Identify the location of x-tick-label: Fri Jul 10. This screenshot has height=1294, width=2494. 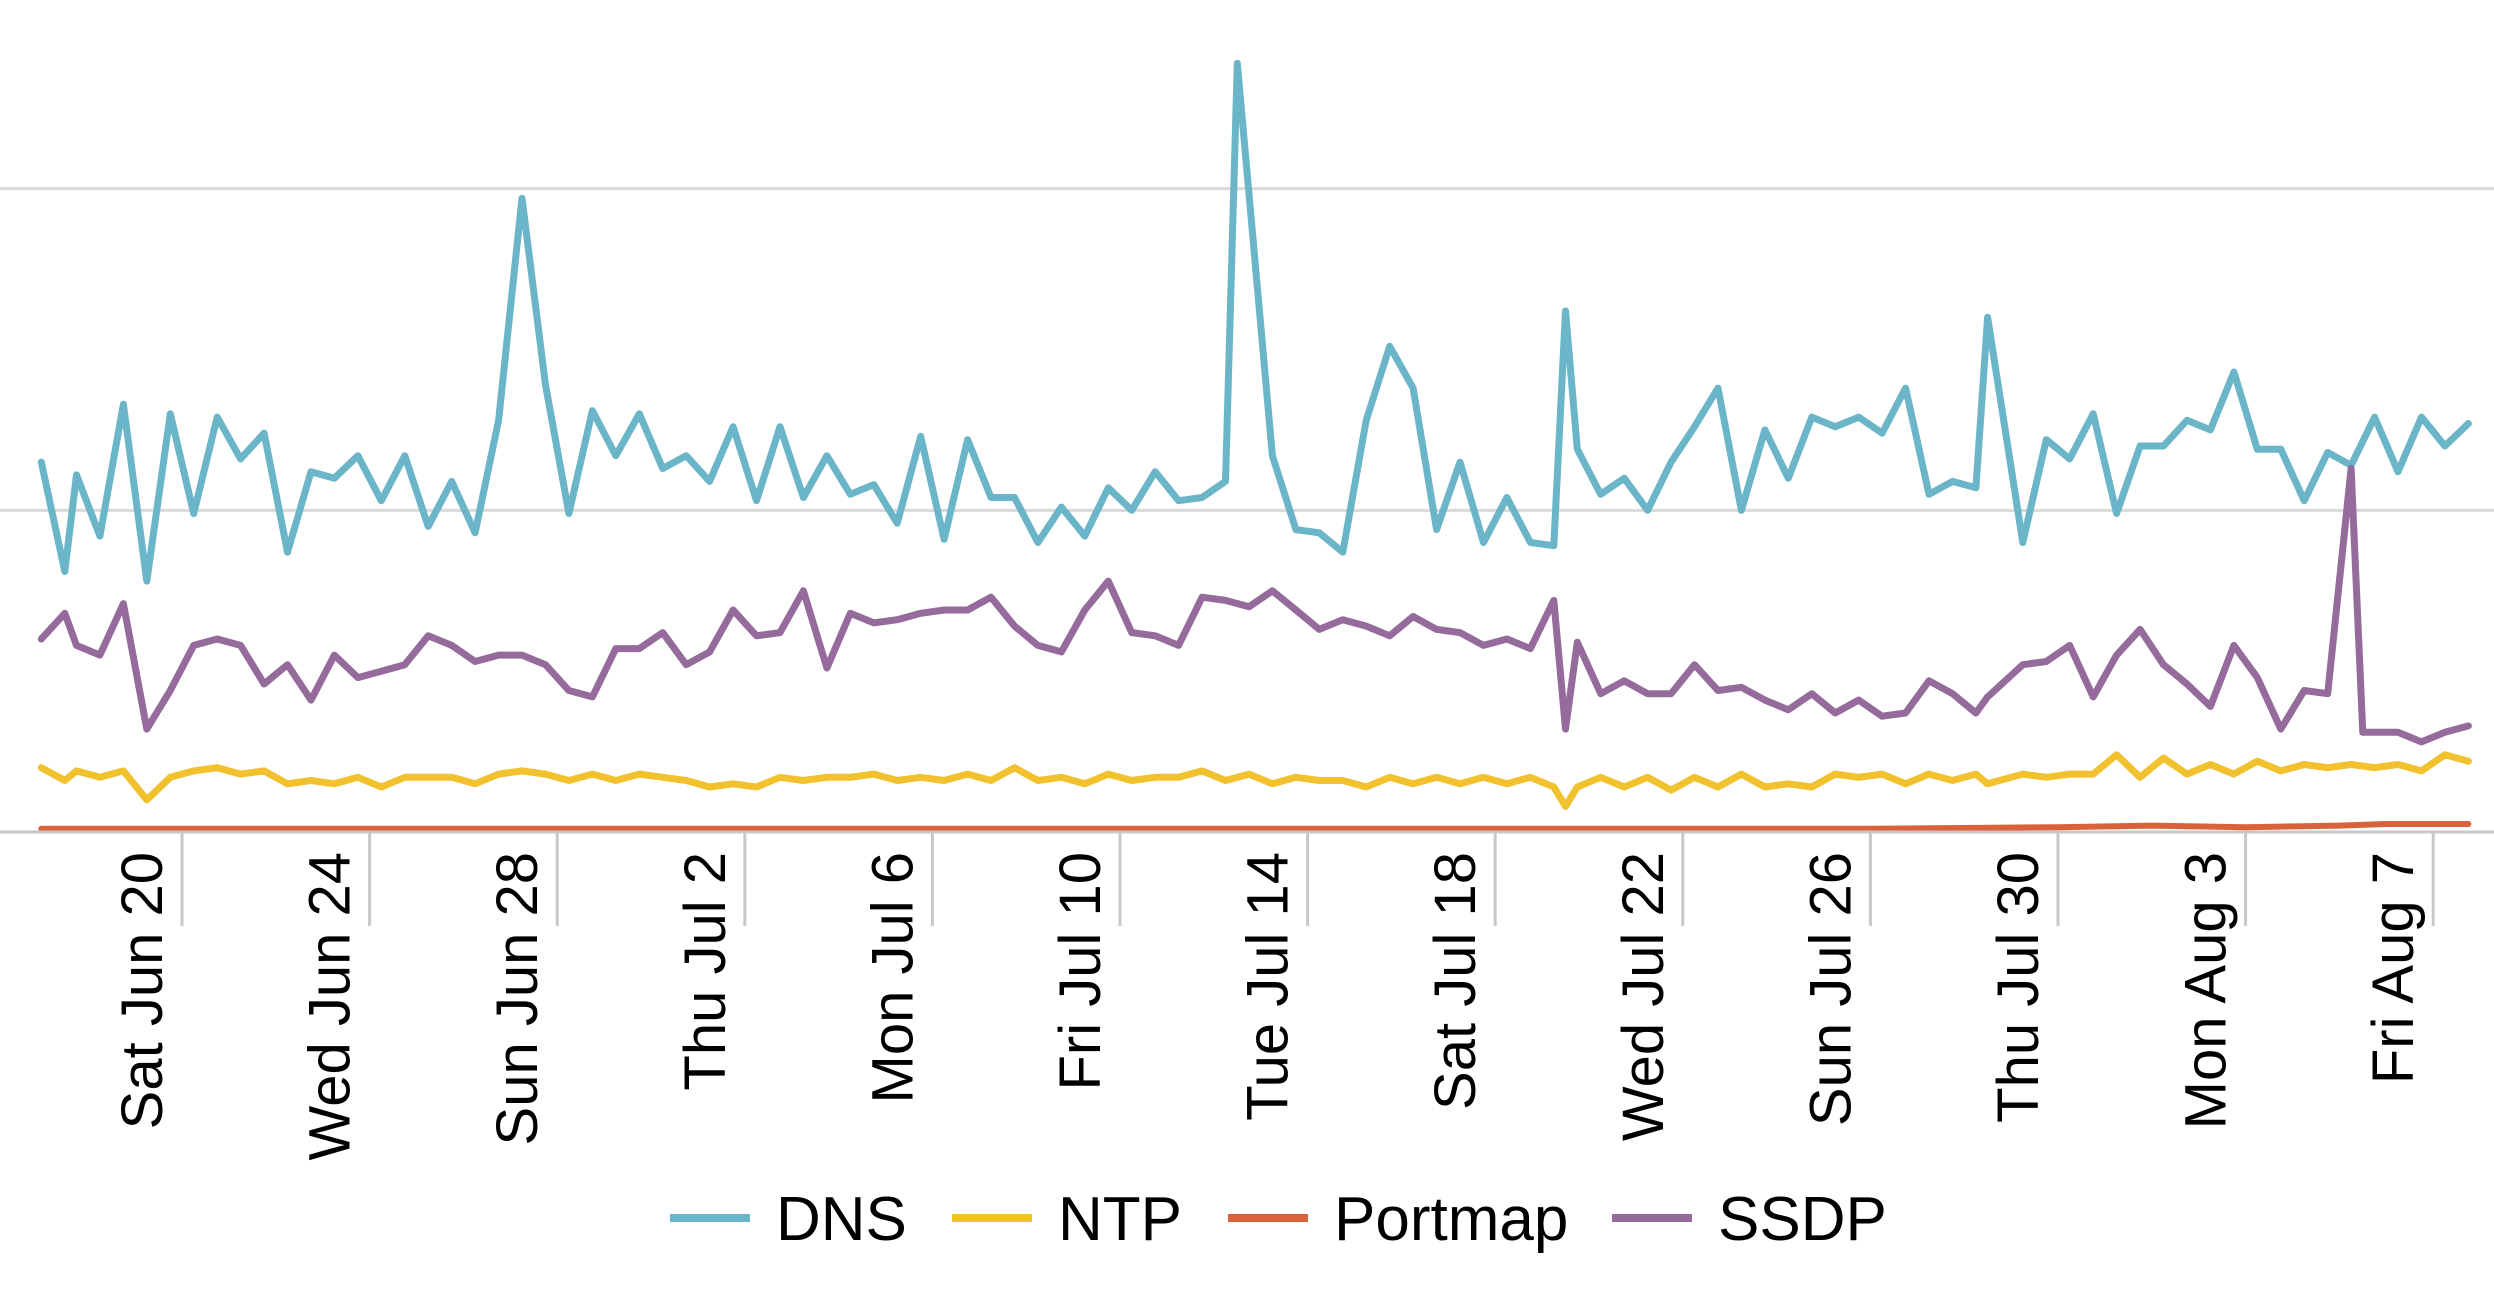
(1080, 971).